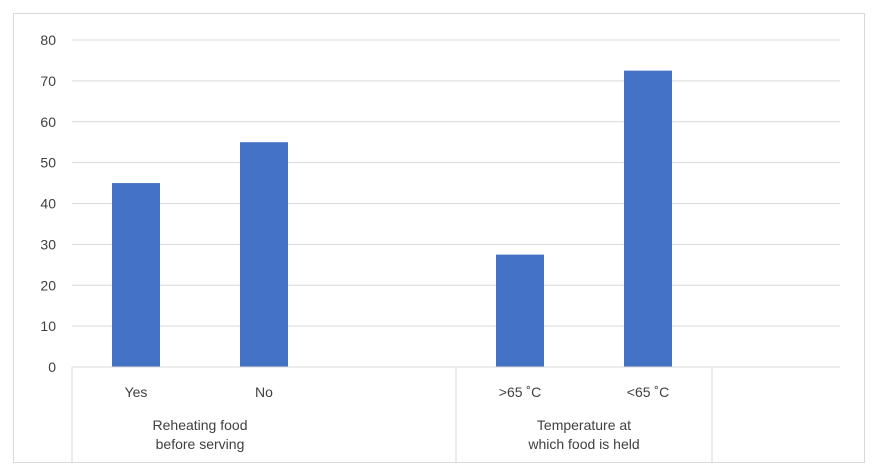 The width and height of the screenshot is (878, 468). I want to click on x-category-label: Yes, so click(136, 392).